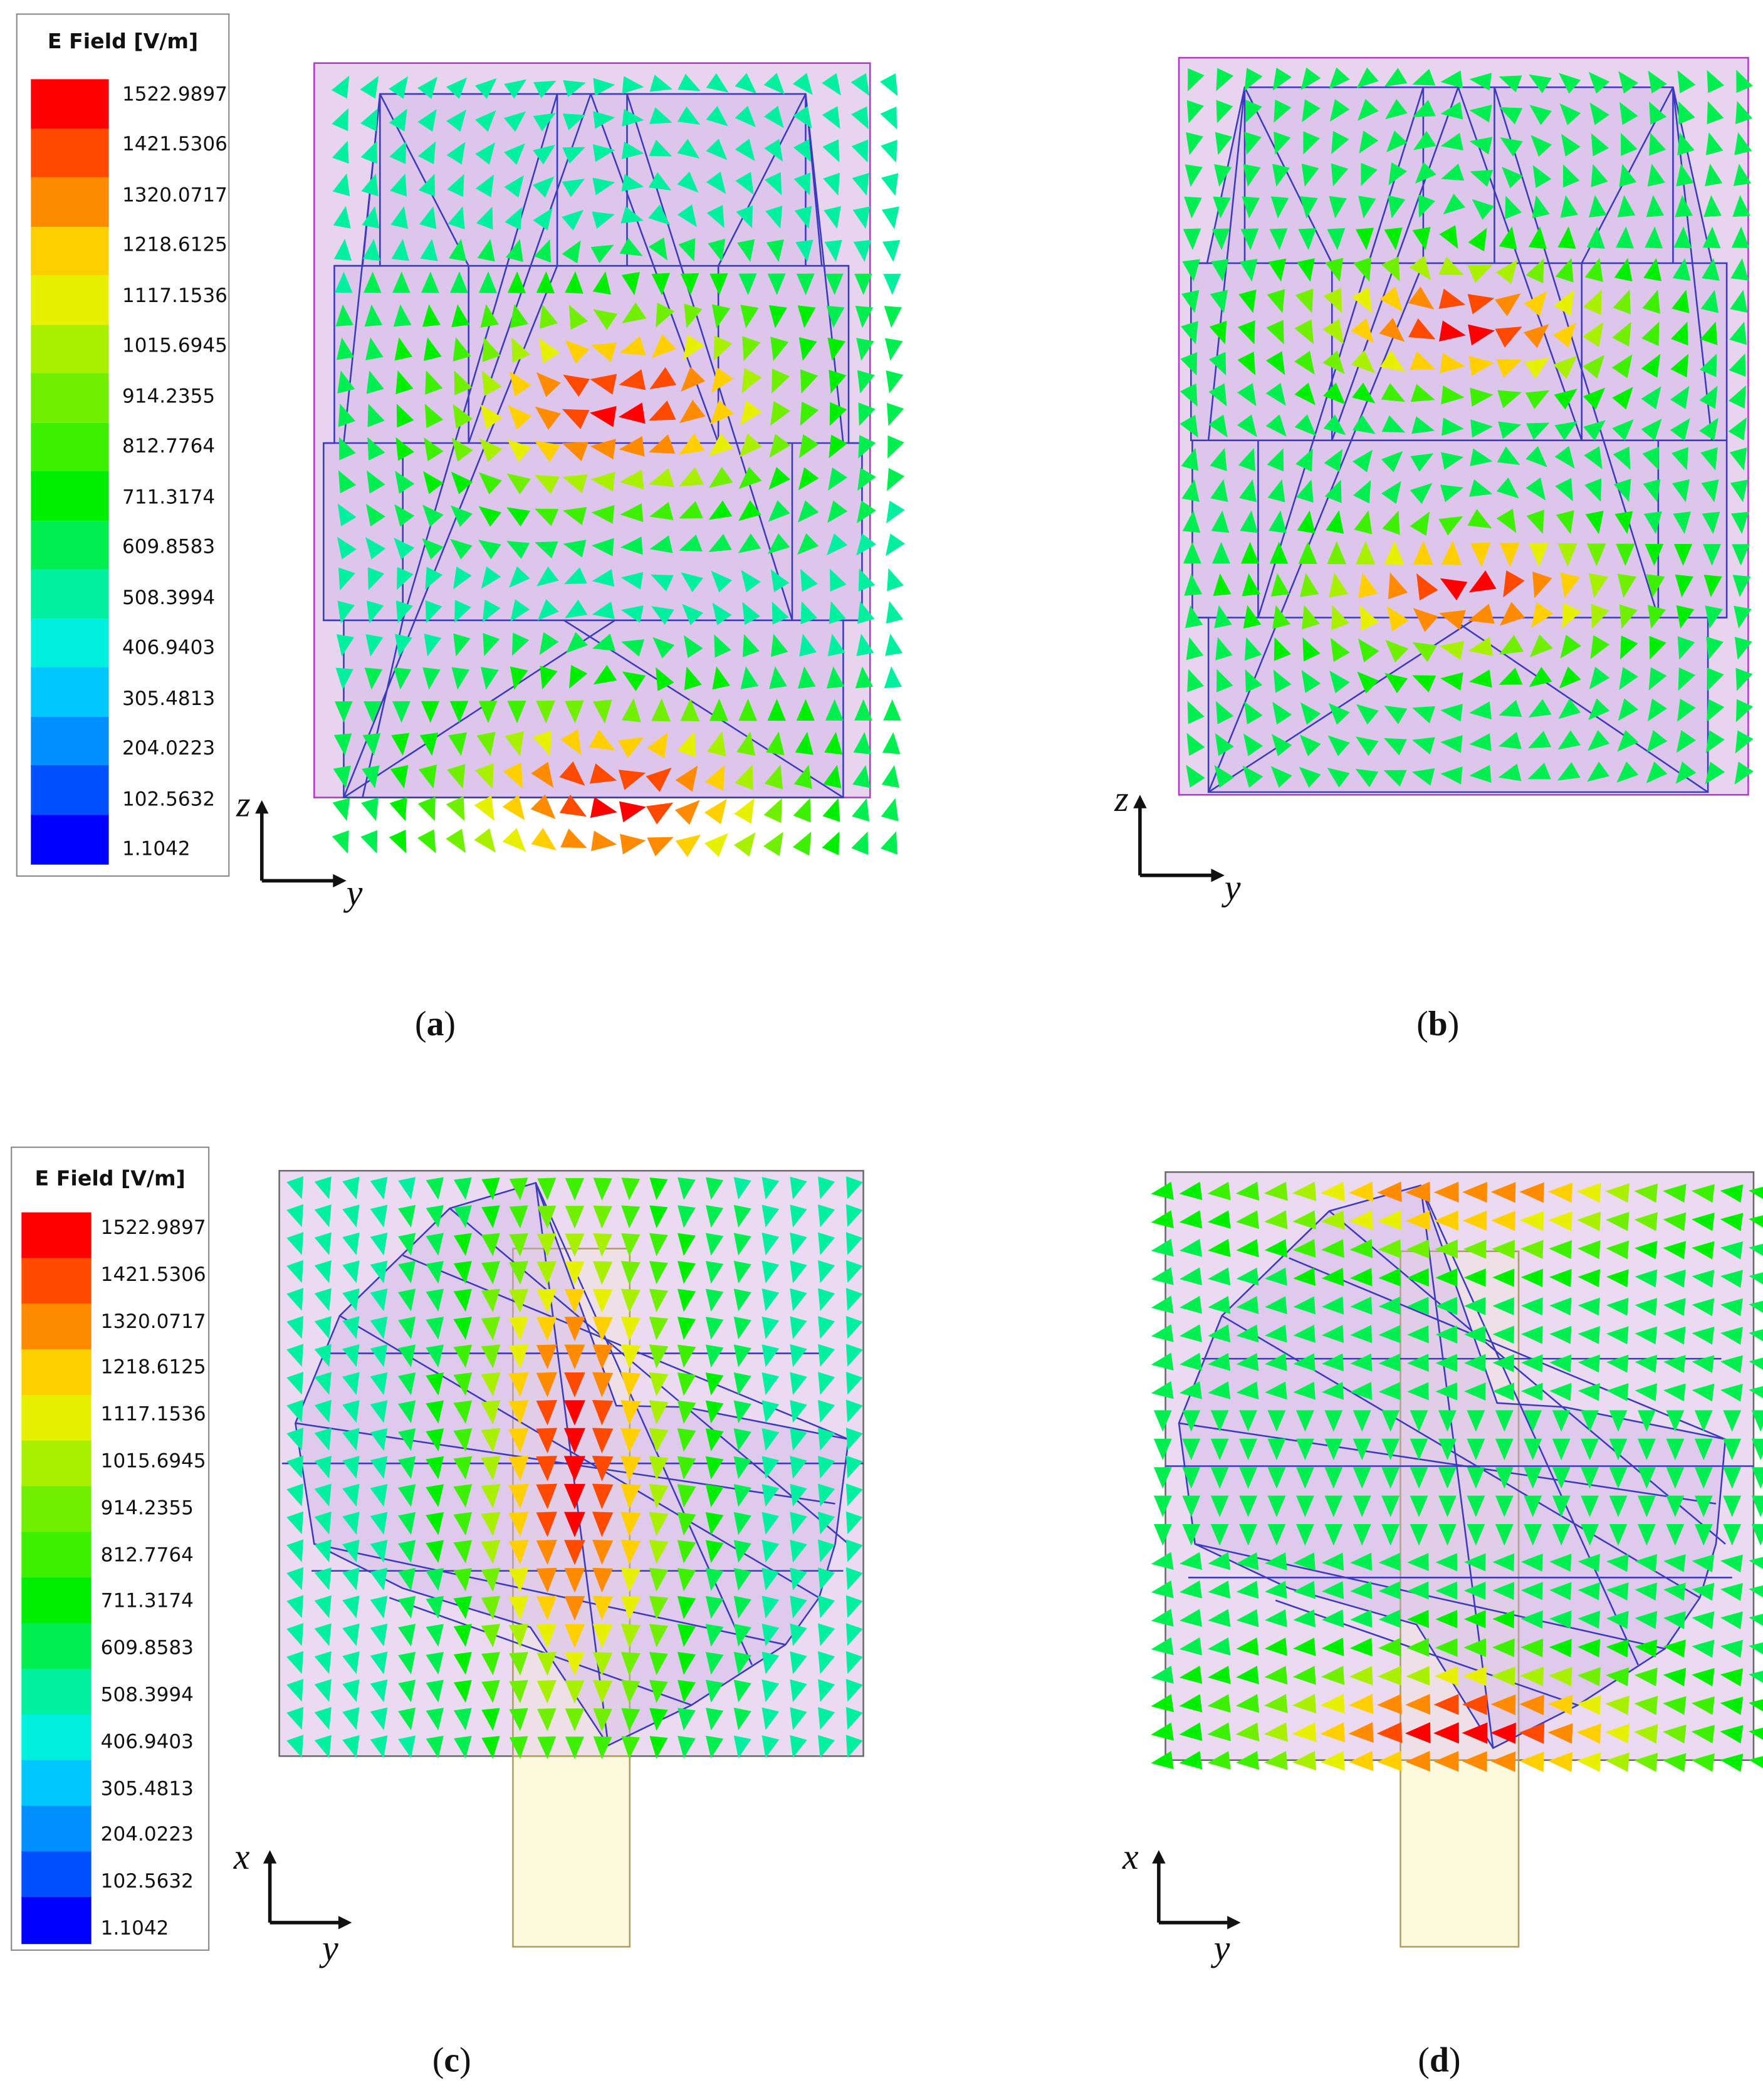 This screenshot has height=2100, width=1763. I want to click on legend-tick-label: 204.0223, so click(169, 749).